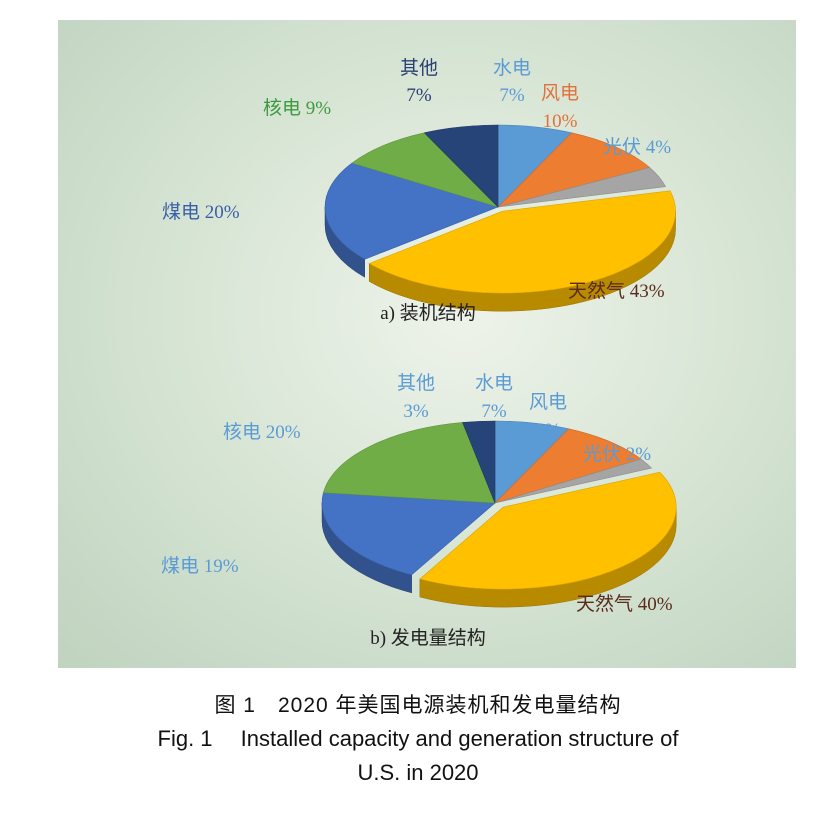 Image resolution: width=836 pixels, height=825 pixels. What do you see at coordinates (200, 566) in the screenshot?
I see `slice-label-coal: 煤电 19%` at bounding box center [200, 566].